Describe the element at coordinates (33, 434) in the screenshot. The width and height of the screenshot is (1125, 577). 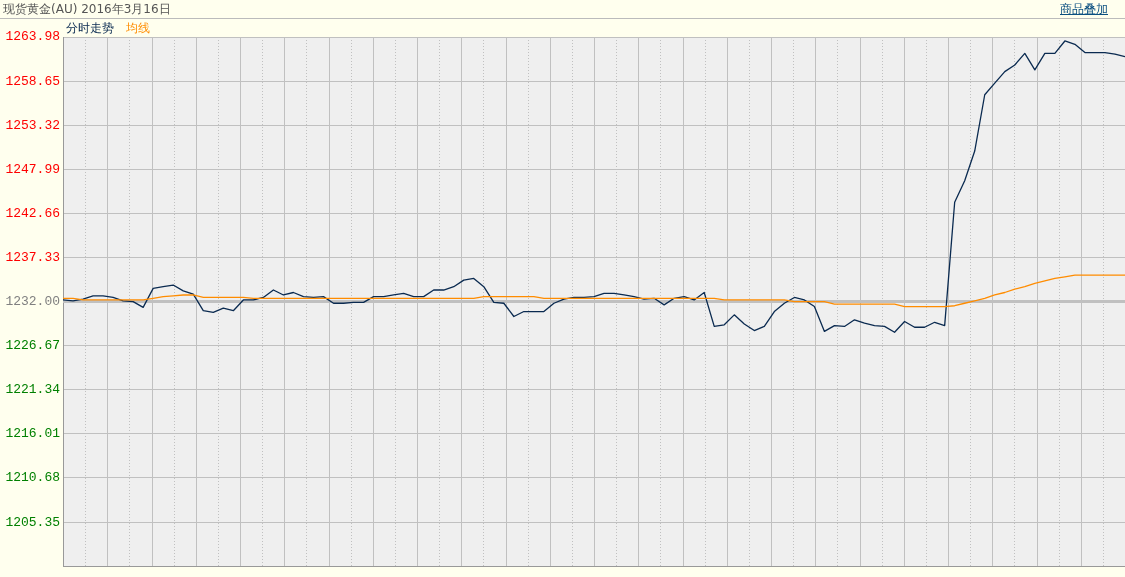
I see `y-tick-label: 1216.01` at that location.